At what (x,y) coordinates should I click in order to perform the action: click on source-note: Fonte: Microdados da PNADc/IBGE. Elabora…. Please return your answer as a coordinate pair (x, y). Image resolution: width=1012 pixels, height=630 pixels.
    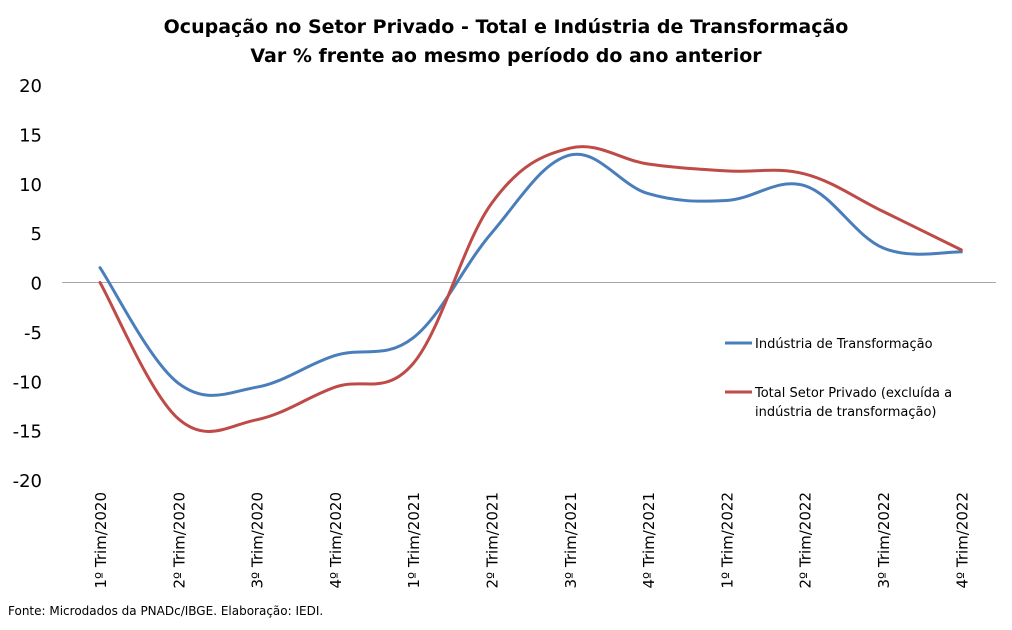
    Looking at the image, I should click on (166, 611).